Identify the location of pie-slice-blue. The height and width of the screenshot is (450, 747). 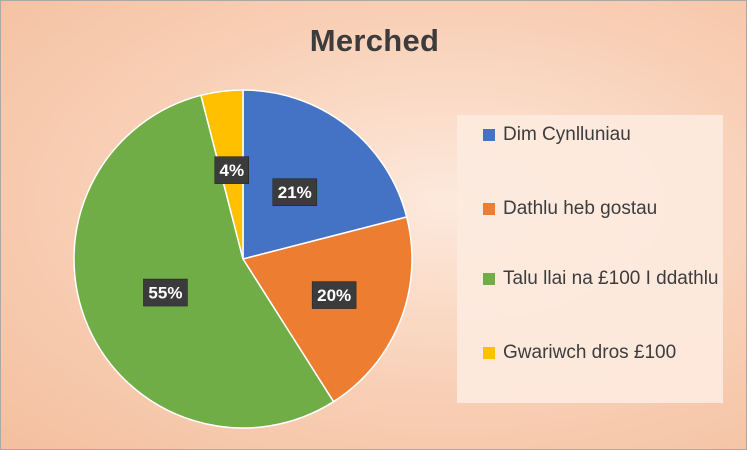
(325, 174).